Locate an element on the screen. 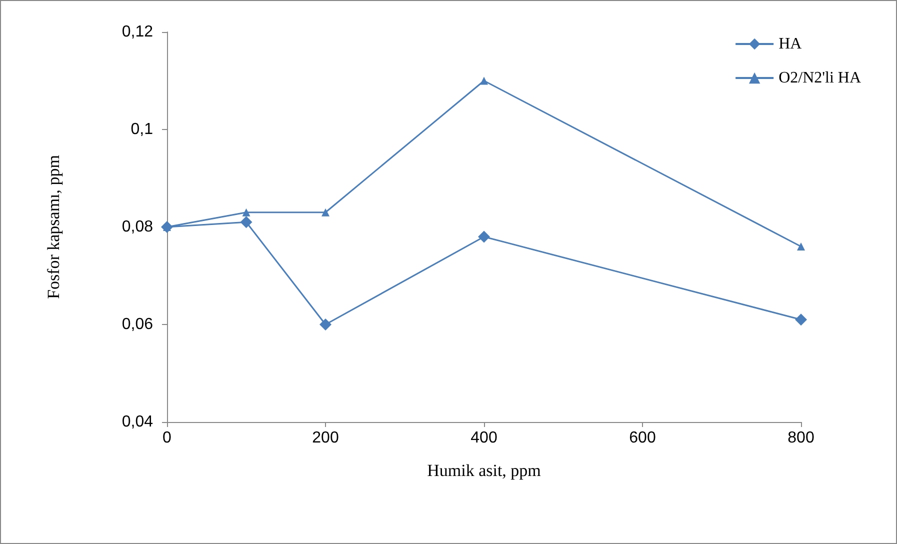 The image size is (897, 544). y-tick-label: 0,12 is located at coordinates (138, 32).